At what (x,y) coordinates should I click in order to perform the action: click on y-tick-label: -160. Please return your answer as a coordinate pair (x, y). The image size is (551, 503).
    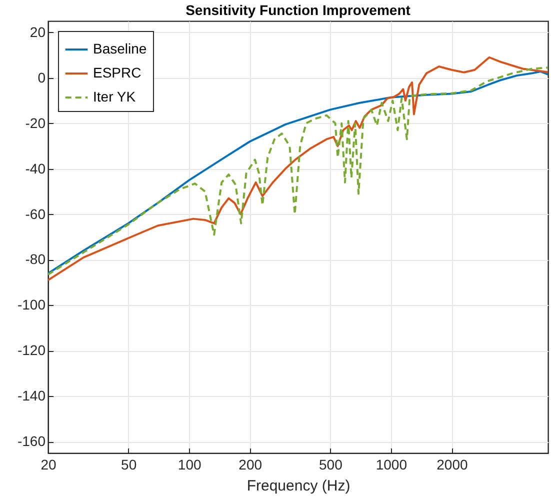
    Looking at the image, I should click on (31, 441).